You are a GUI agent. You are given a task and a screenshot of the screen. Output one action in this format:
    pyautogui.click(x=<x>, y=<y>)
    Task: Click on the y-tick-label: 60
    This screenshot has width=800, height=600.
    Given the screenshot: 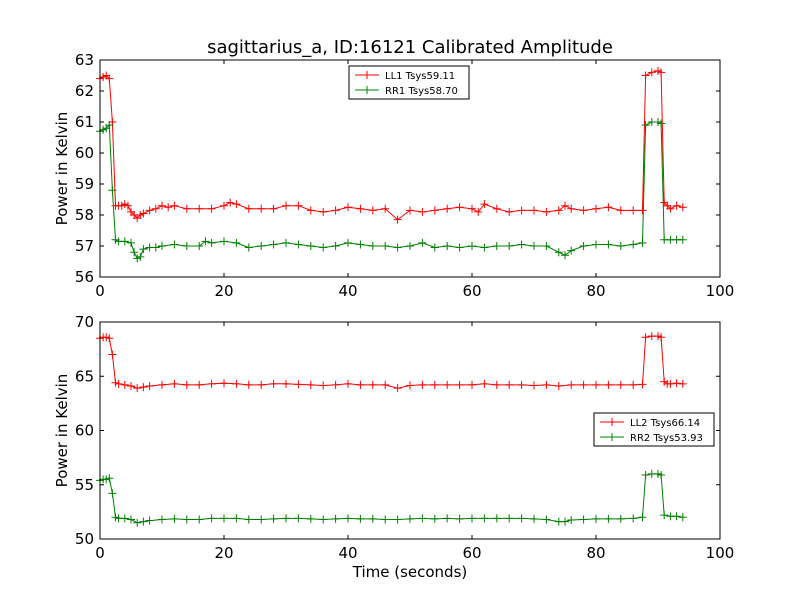 What is the action you would take?
    pyautogui.click(x=84, y=153)
    